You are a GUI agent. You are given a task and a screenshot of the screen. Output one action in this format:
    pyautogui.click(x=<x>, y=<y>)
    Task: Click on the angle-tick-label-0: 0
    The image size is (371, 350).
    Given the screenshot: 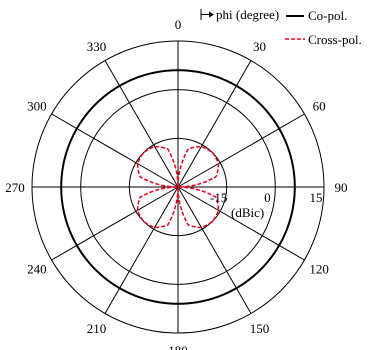 What is the action you would take?
    pyautogui.click(x=178, y=24)
    